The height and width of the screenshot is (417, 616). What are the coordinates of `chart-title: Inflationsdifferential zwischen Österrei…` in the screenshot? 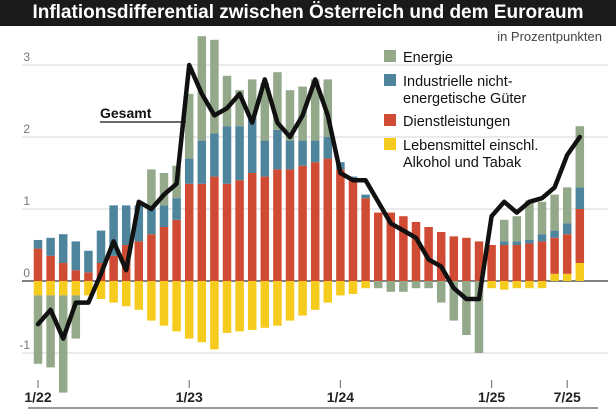 It's located at (308, 13).